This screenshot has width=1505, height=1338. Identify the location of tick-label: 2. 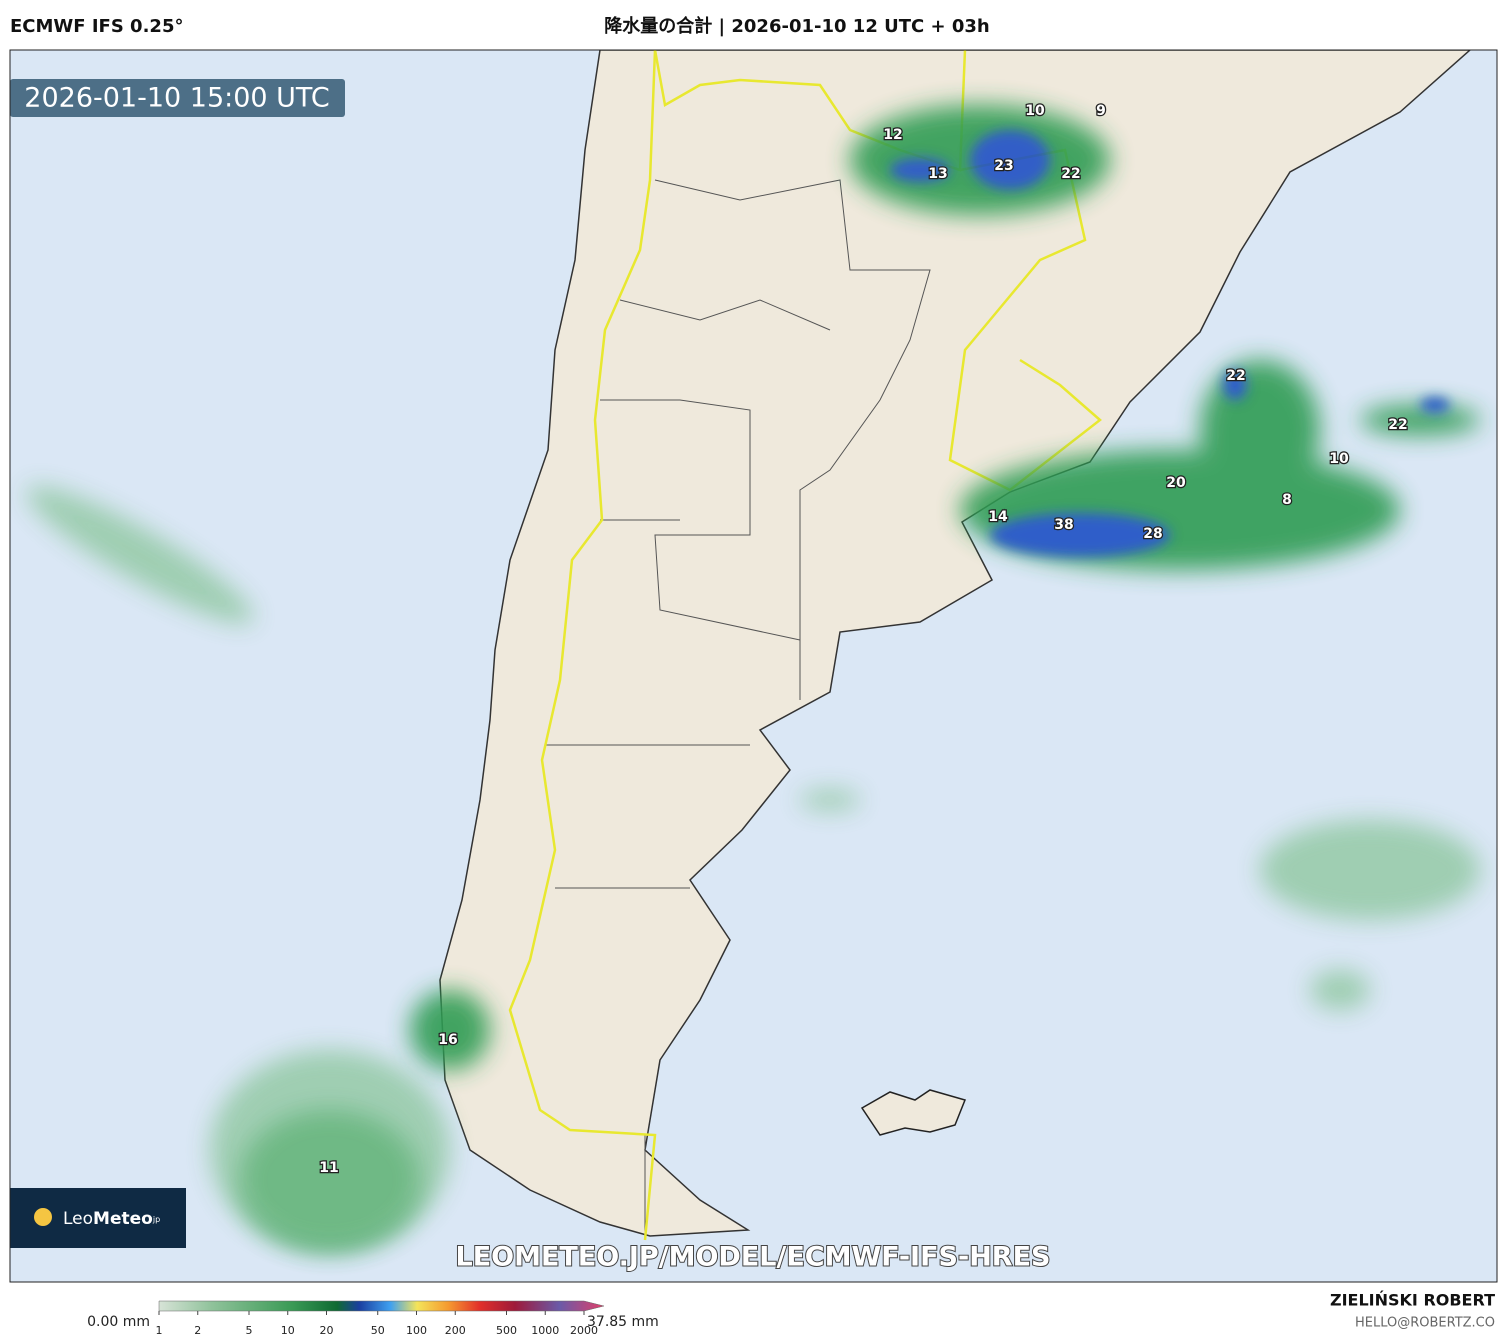
(197, 1330).